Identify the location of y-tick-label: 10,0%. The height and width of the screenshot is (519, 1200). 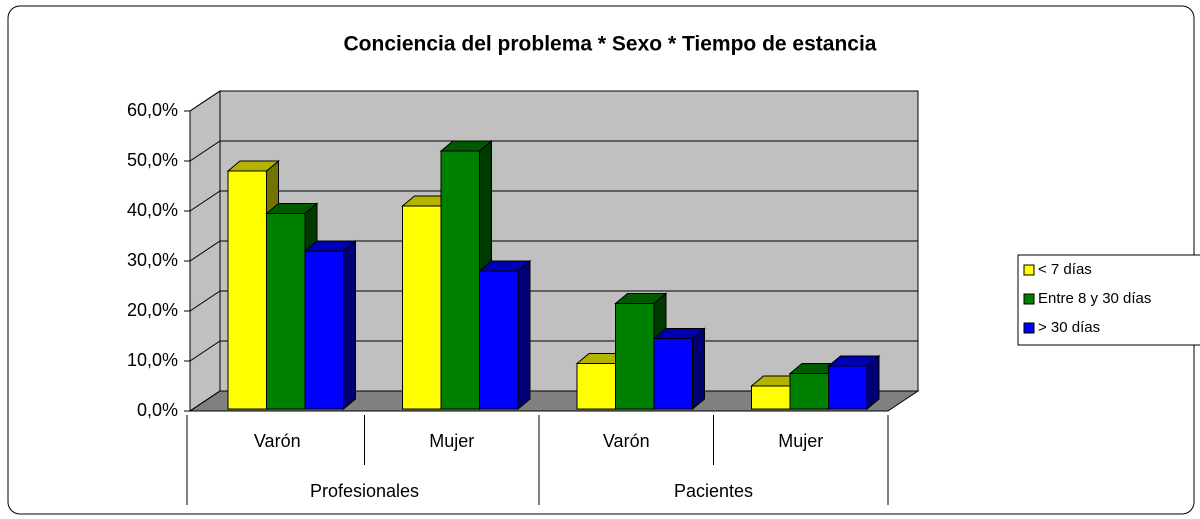
(152, 360).